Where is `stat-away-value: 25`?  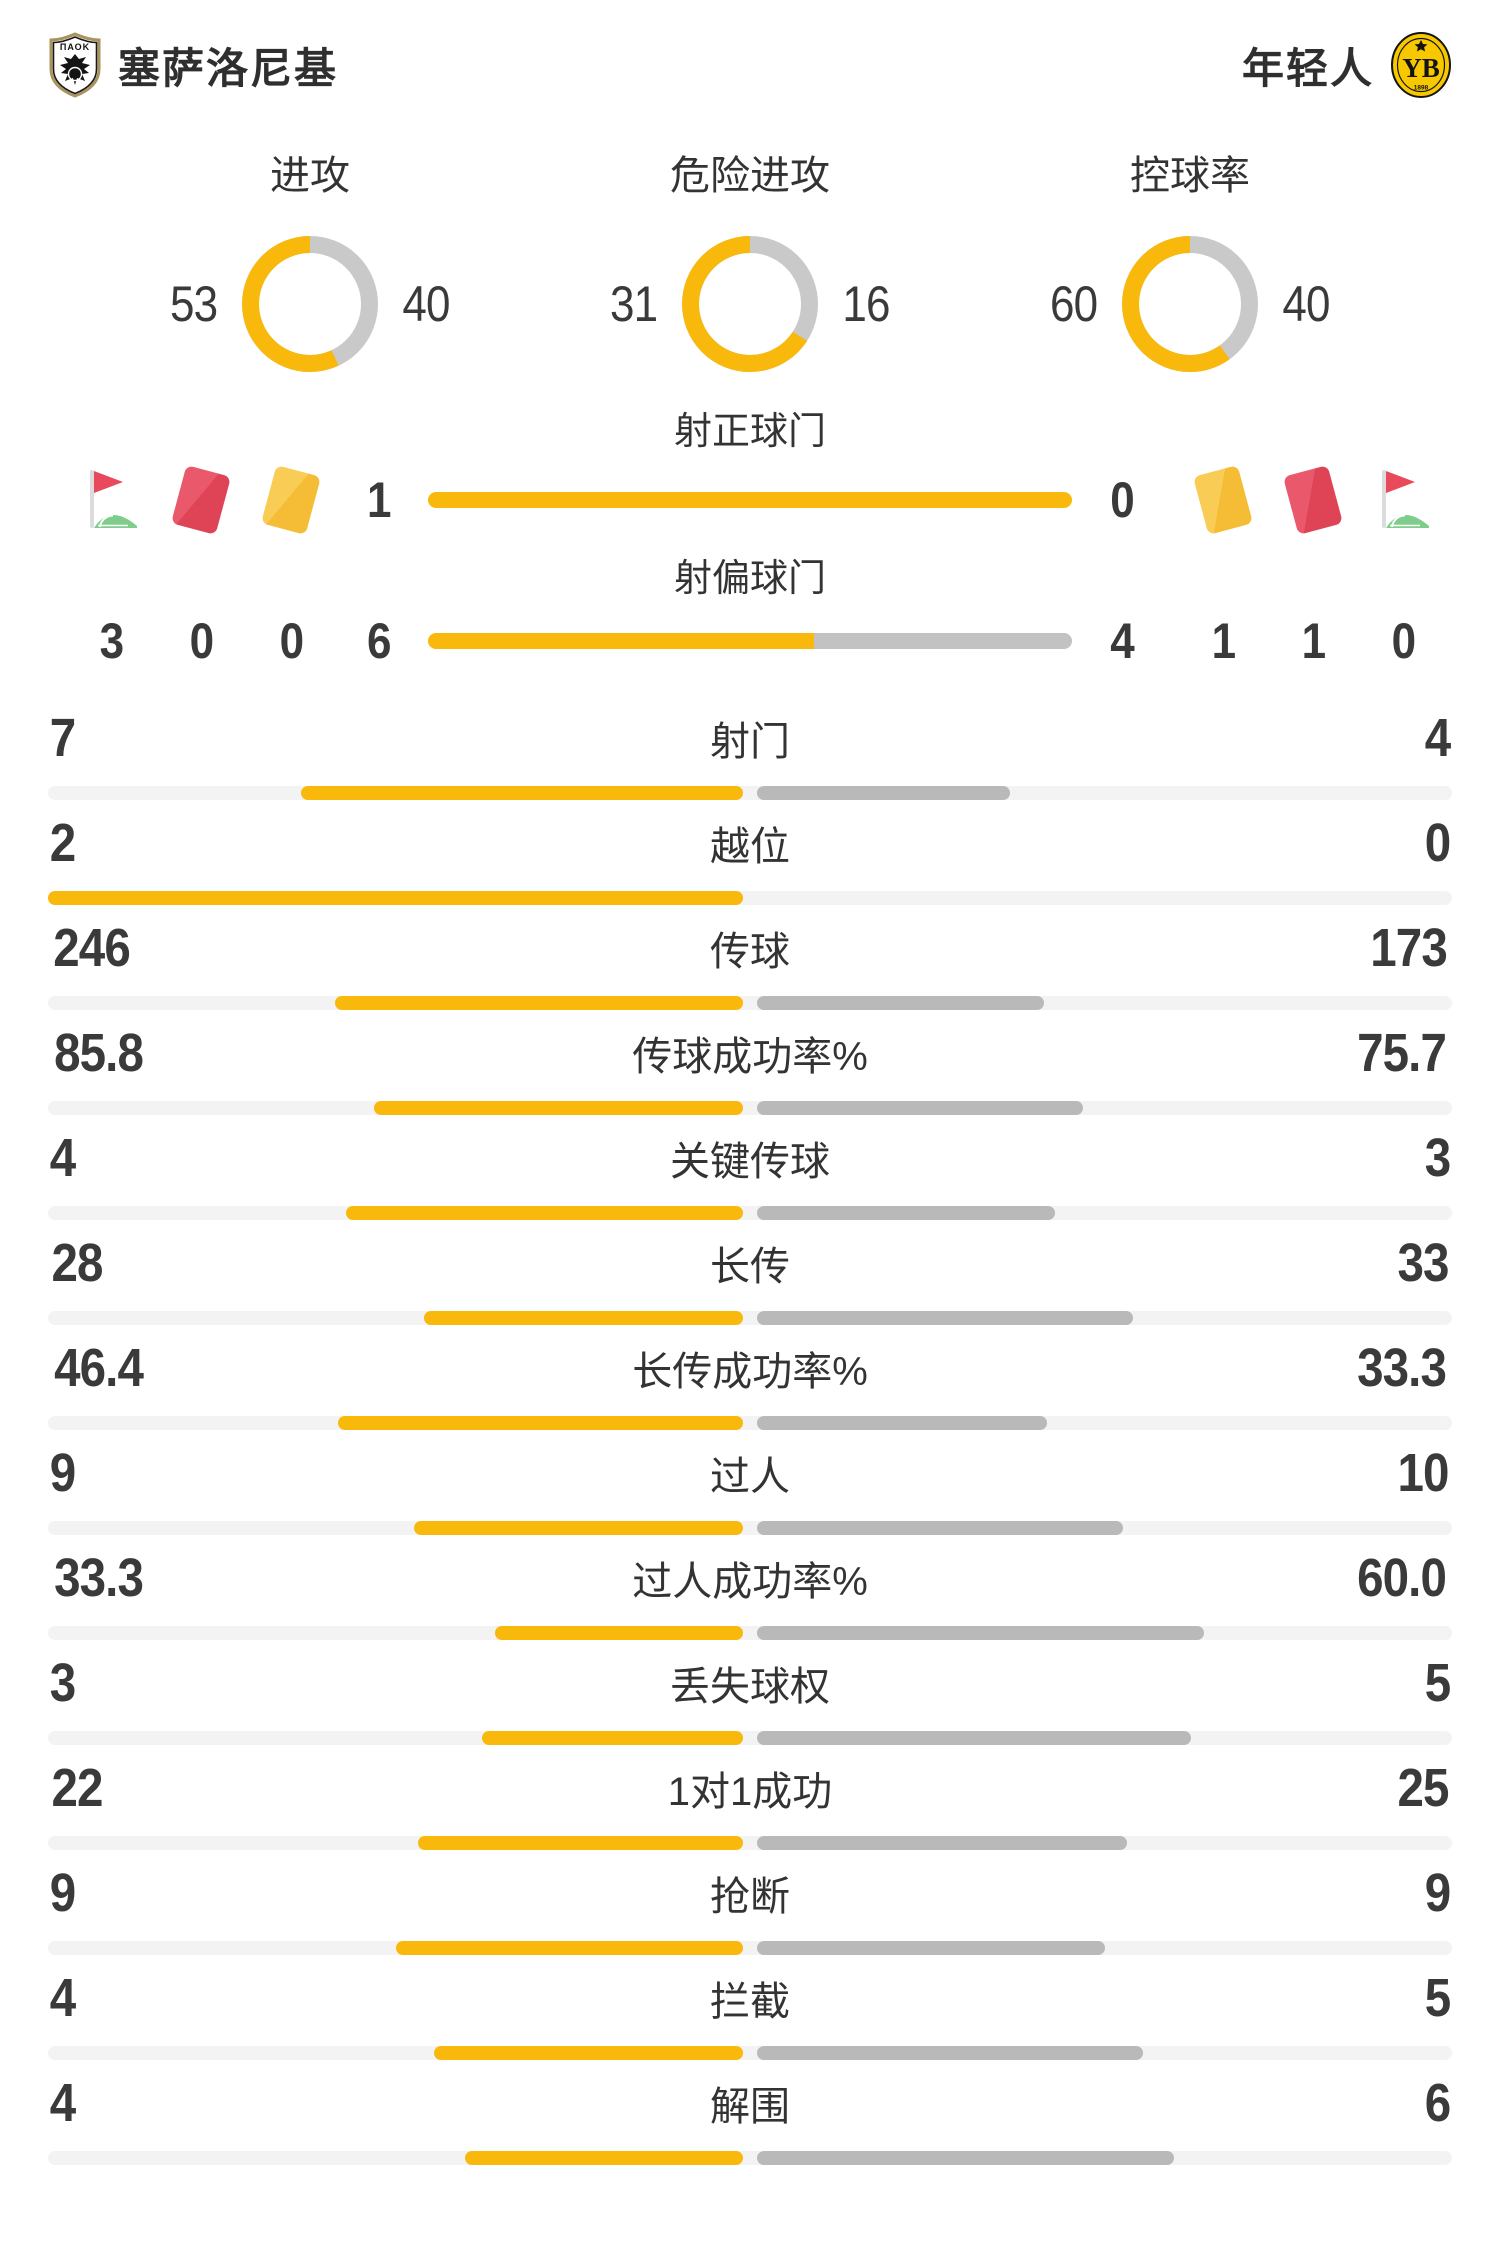
stat-away-value: 25 is located at coordinates (1423, 1788).